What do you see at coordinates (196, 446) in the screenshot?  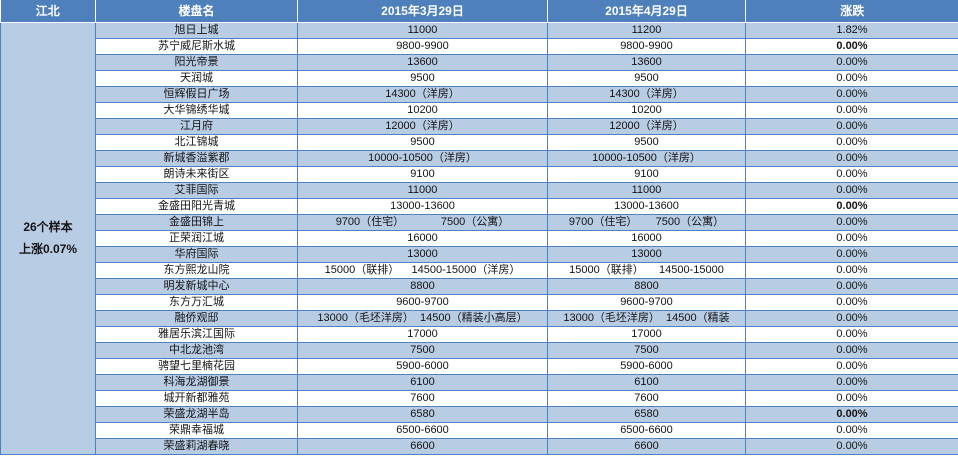 I see `cell-property-name: 荣盛莉湖春晓` at bounding box center [196, 446].